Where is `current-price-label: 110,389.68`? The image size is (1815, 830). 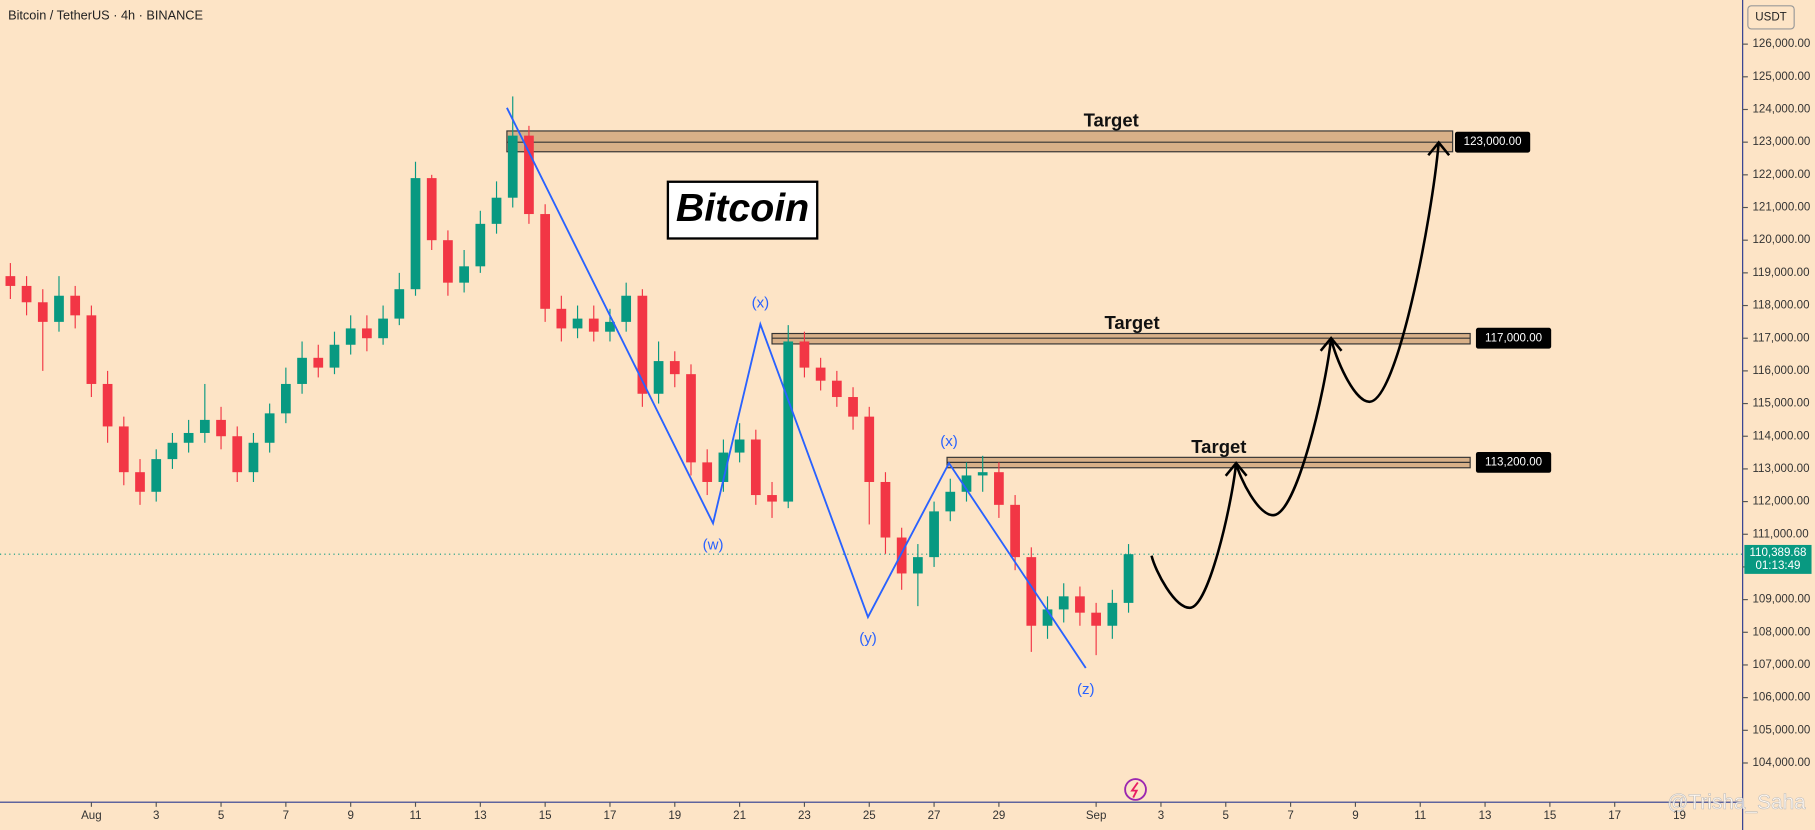
current-price-label: 110,389.68 is located at coordinates (1777, 553).